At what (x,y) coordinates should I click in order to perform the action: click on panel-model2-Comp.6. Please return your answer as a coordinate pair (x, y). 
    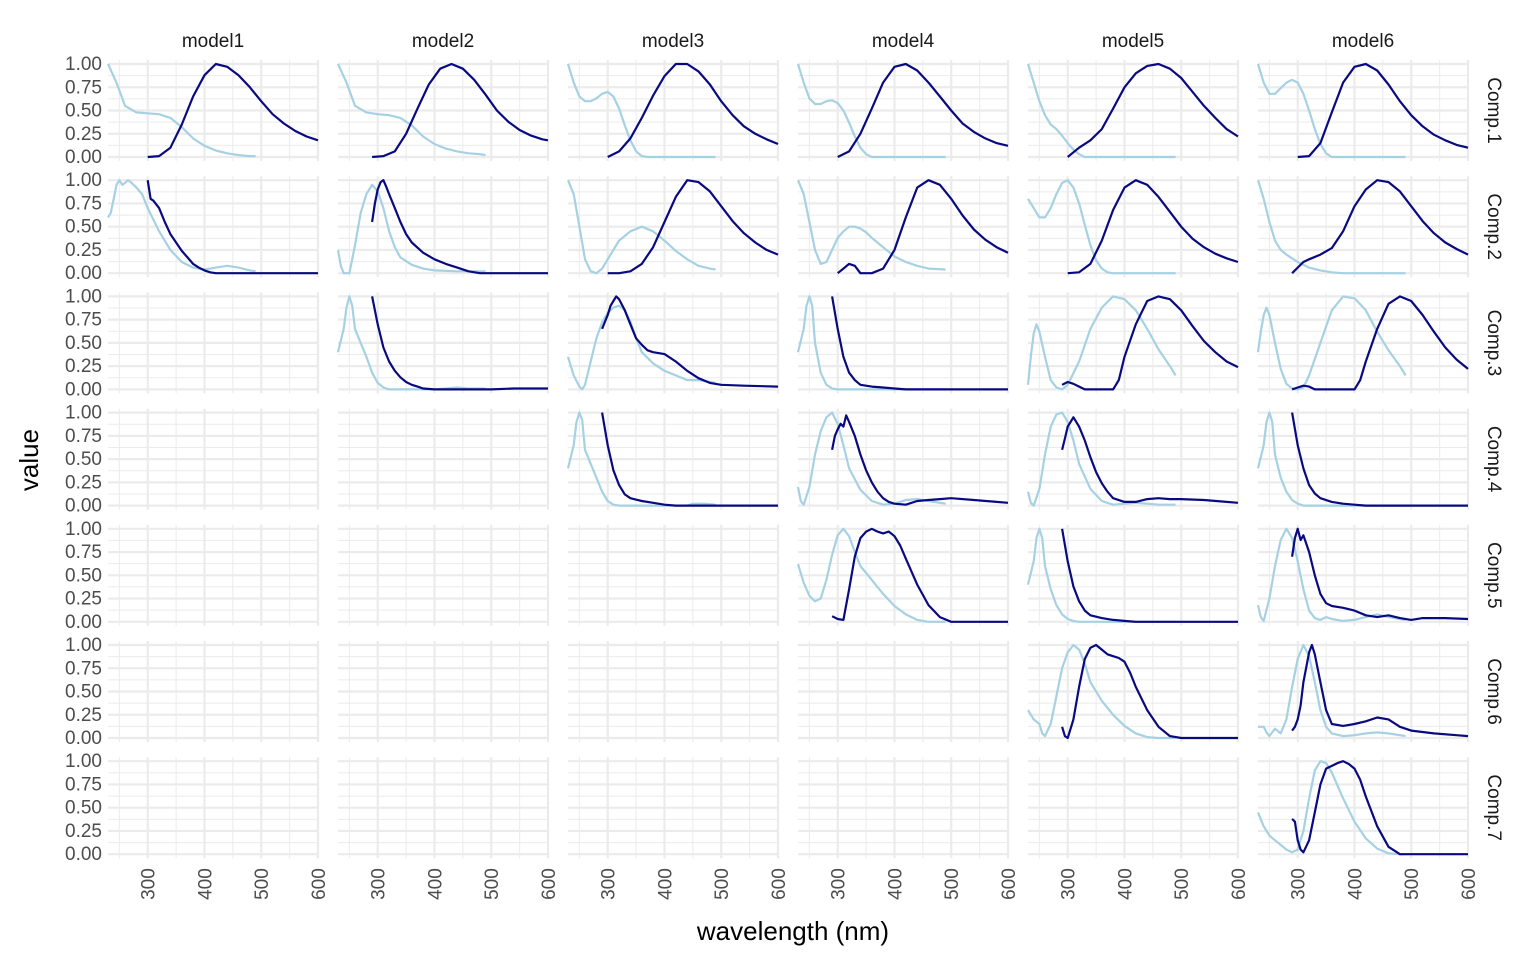
    Looking at the image, I should click on (444, 691).